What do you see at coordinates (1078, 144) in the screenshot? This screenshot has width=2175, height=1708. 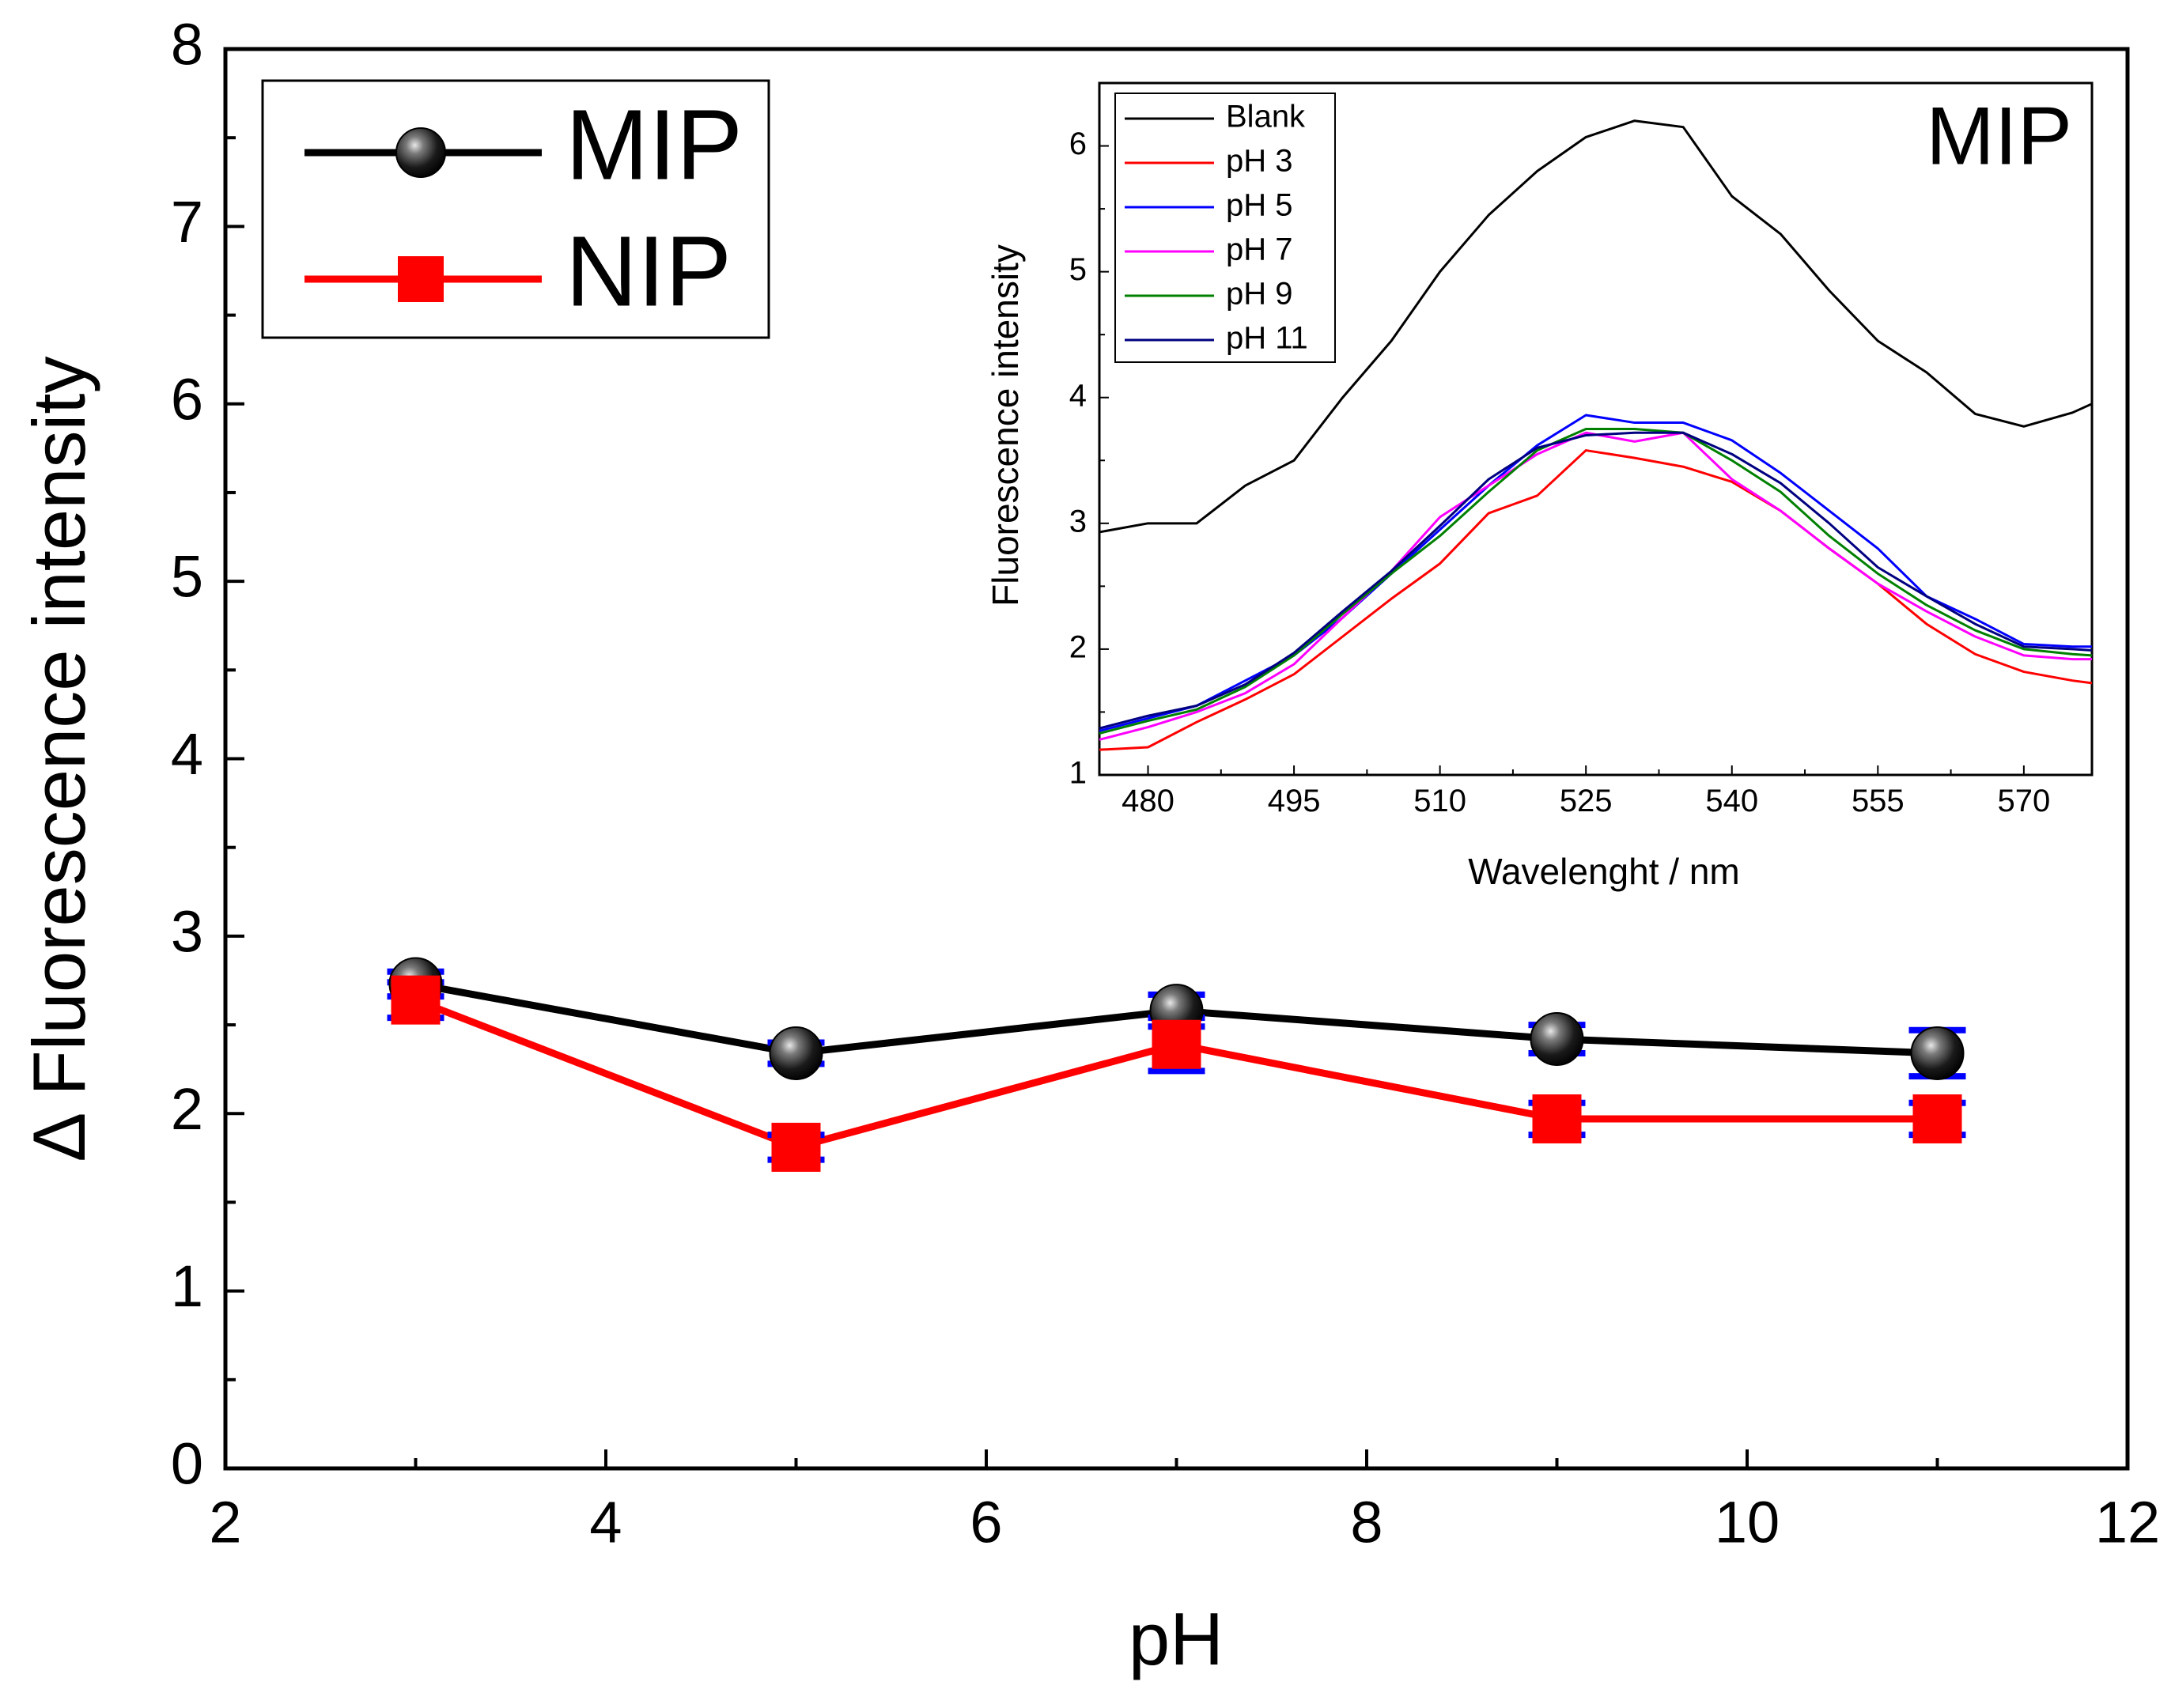 I see `inset-y-tick-label: 6` at bounding box center [1078, 144].